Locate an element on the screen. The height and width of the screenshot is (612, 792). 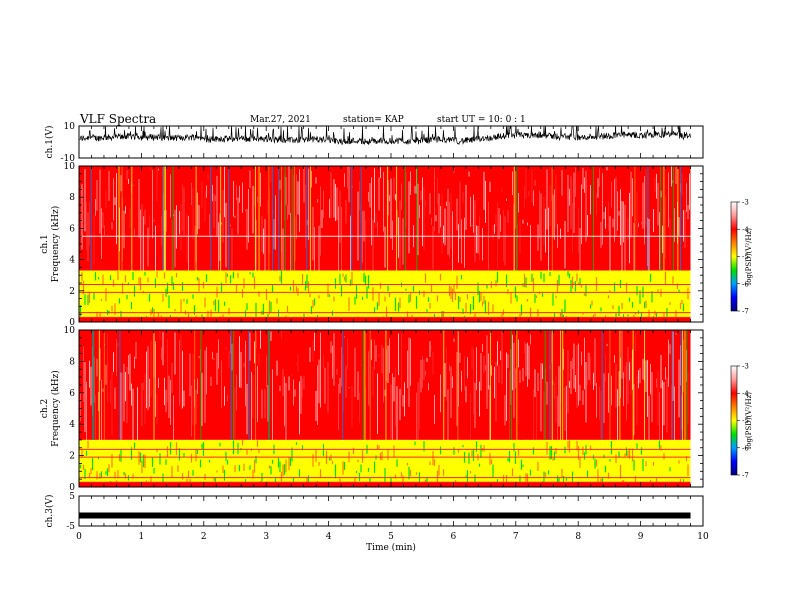
chart-title: VLF Spectra is located at coordinates (118, 119).